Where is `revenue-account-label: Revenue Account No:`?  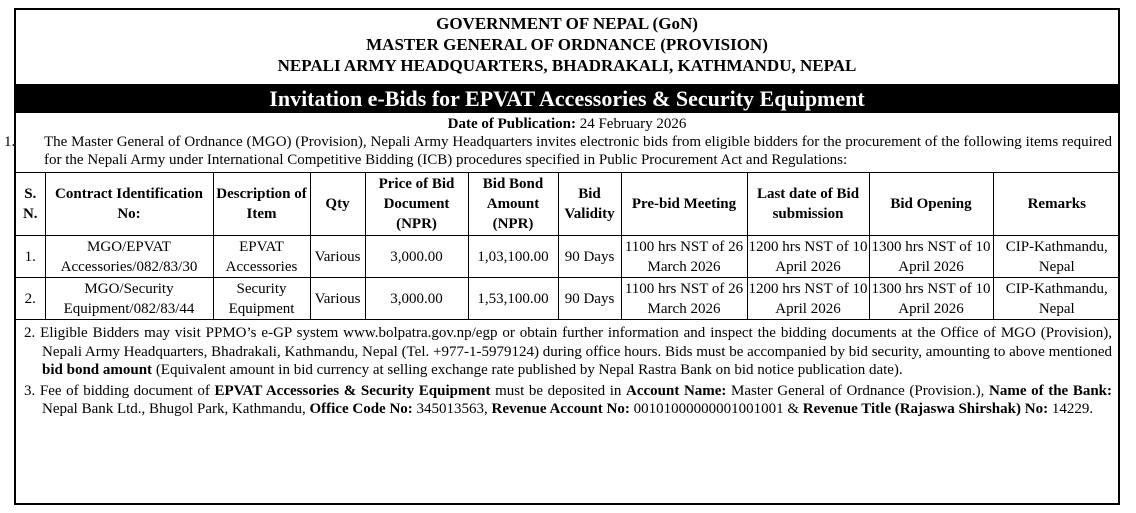 revenue-account-label: Revenue Account No: is located at coordinates (560, 409).